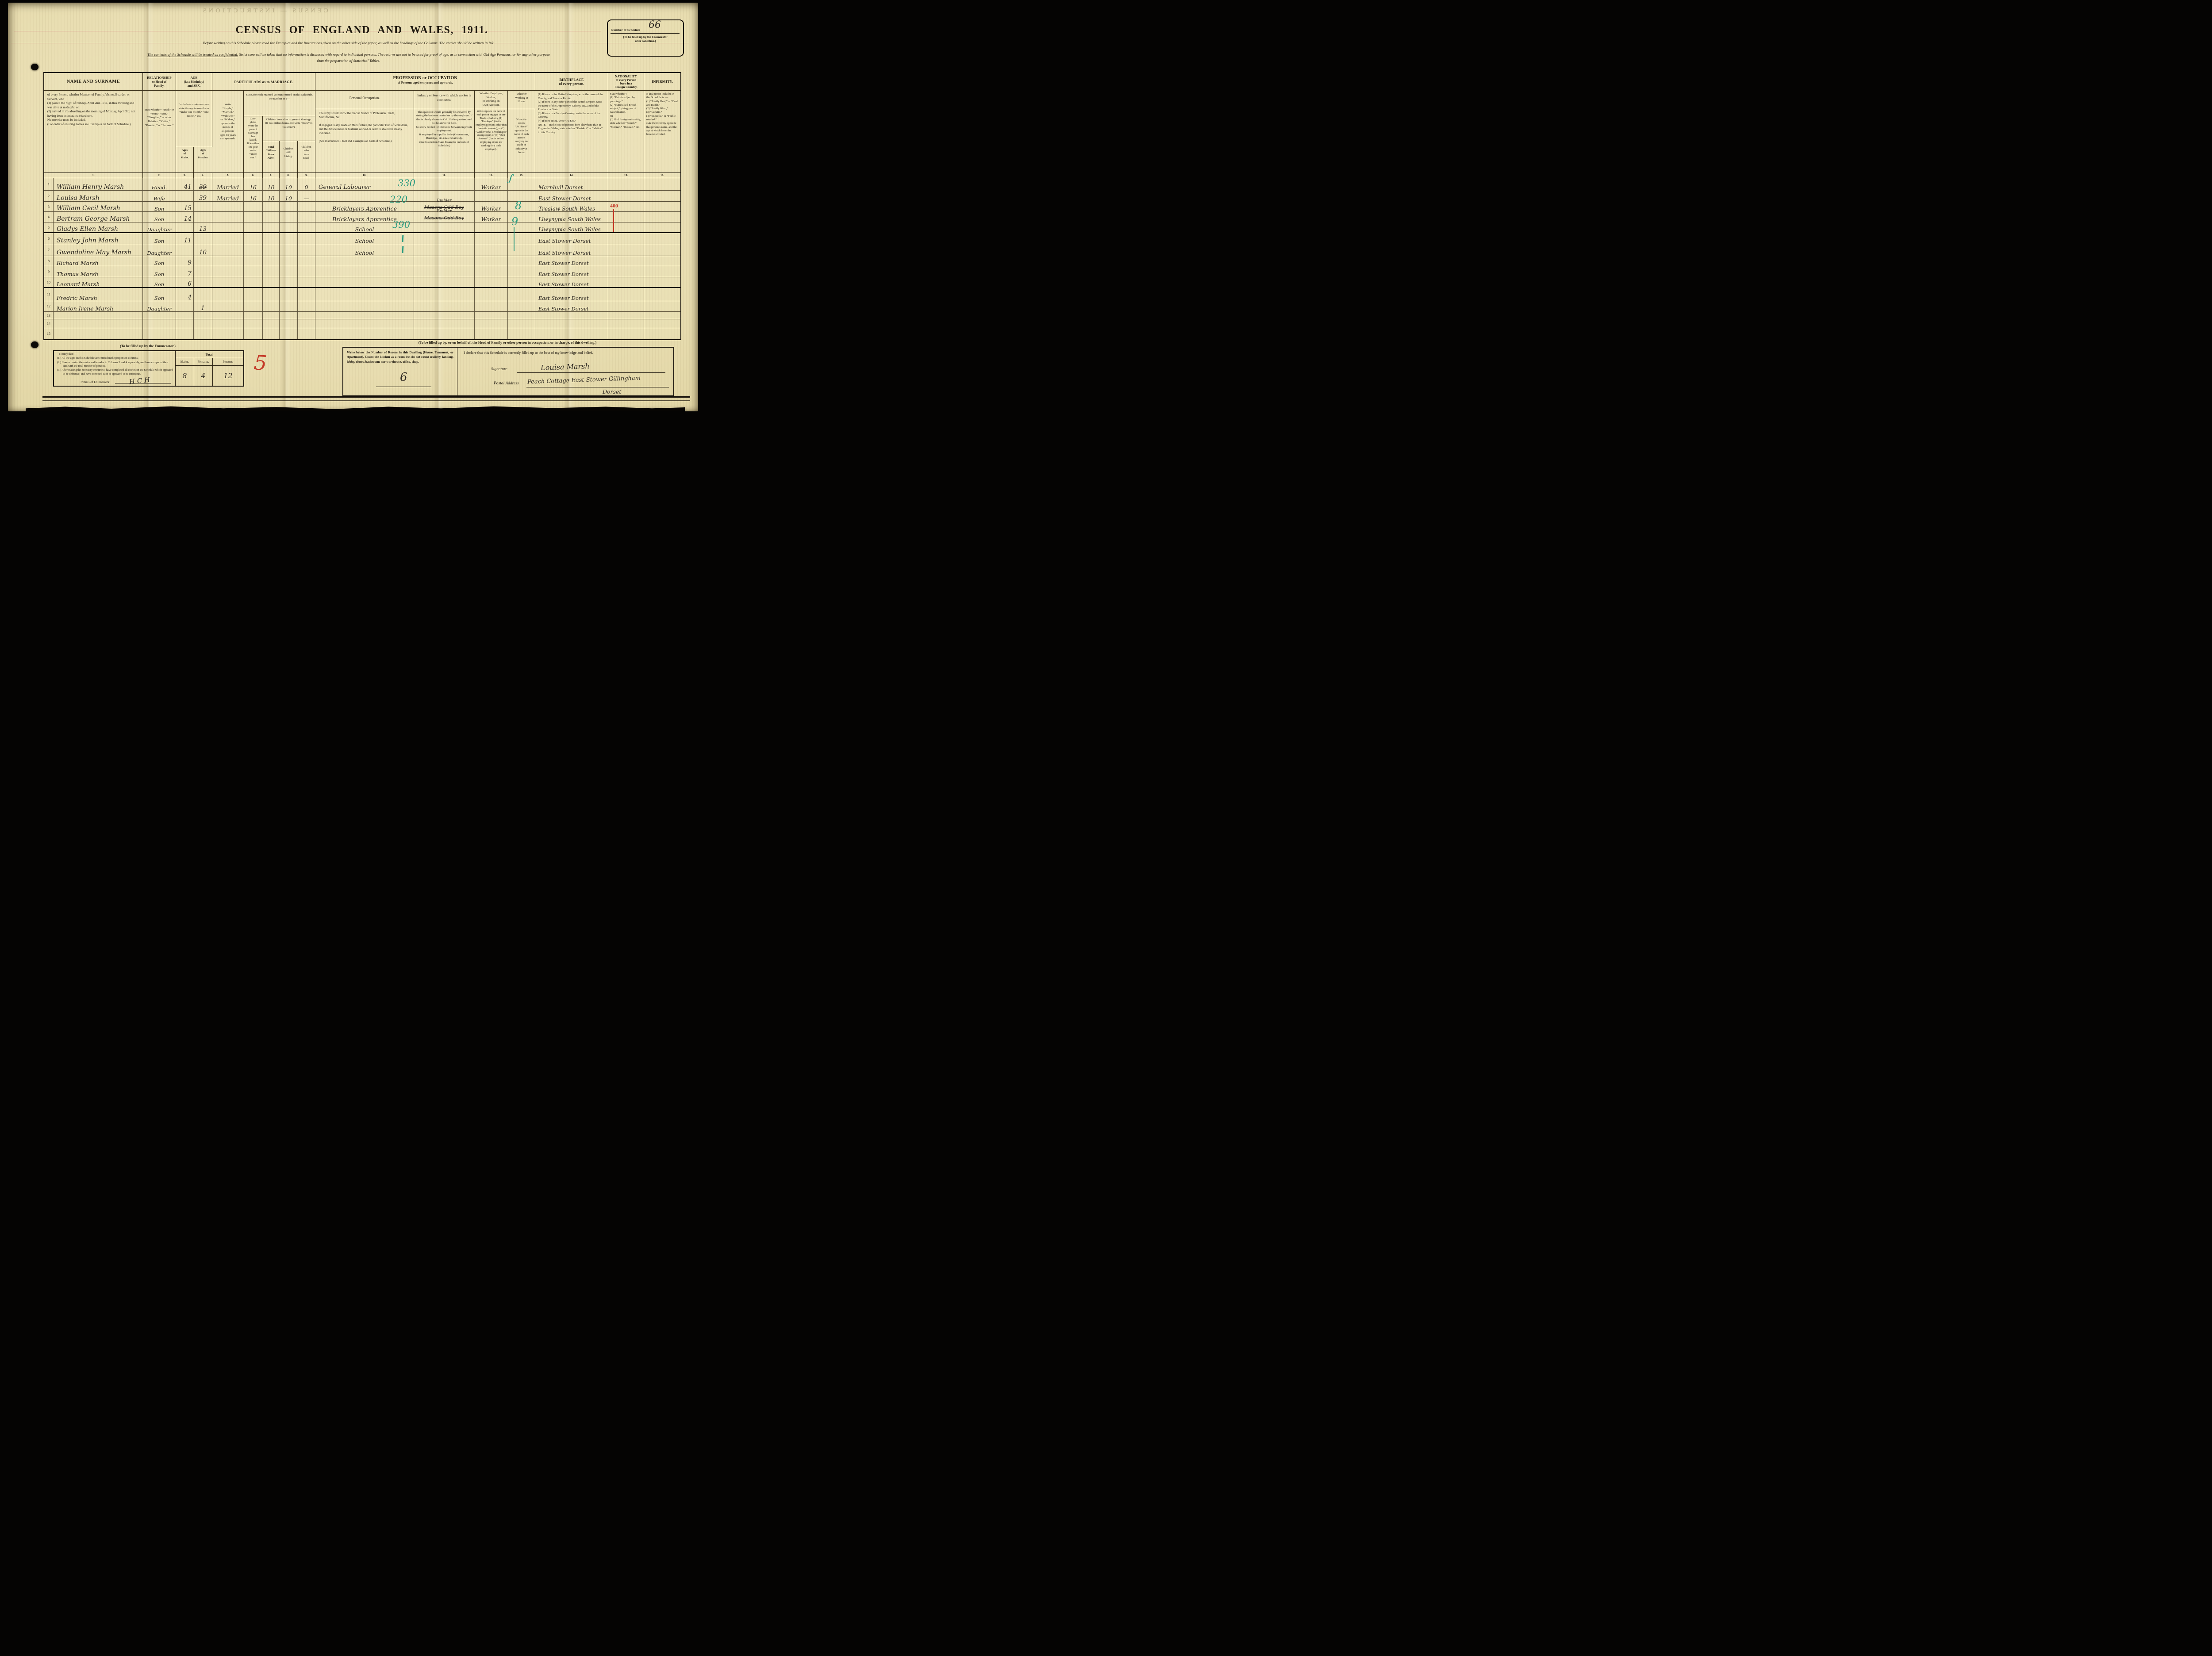 The height and width of the screenshot is (1656, 2212). Describe the element at coordinates (185, 362) in the screenshot. I see `males-label: Males.` at that location.